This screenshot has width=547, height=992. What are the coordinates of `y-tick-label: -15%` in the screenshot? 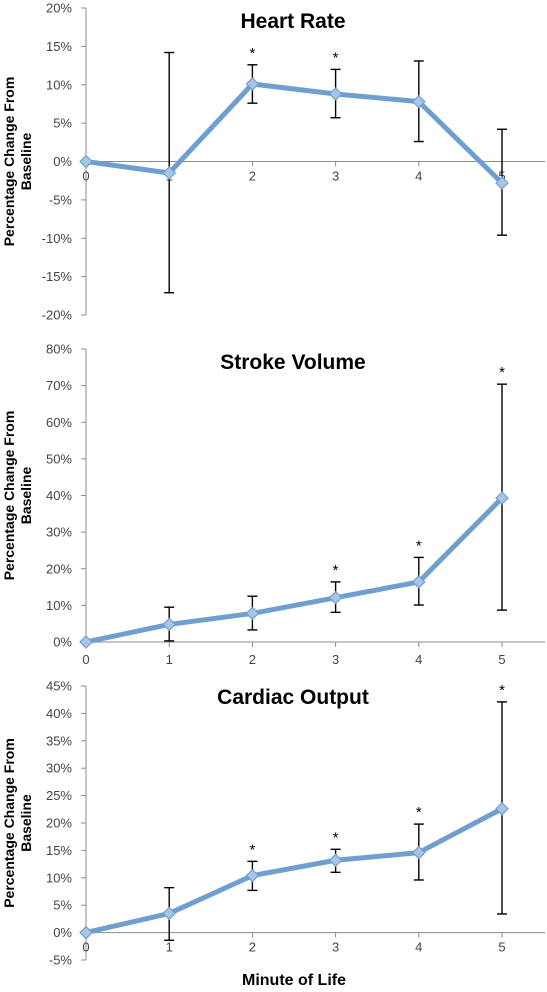 It's located at (57, 276).